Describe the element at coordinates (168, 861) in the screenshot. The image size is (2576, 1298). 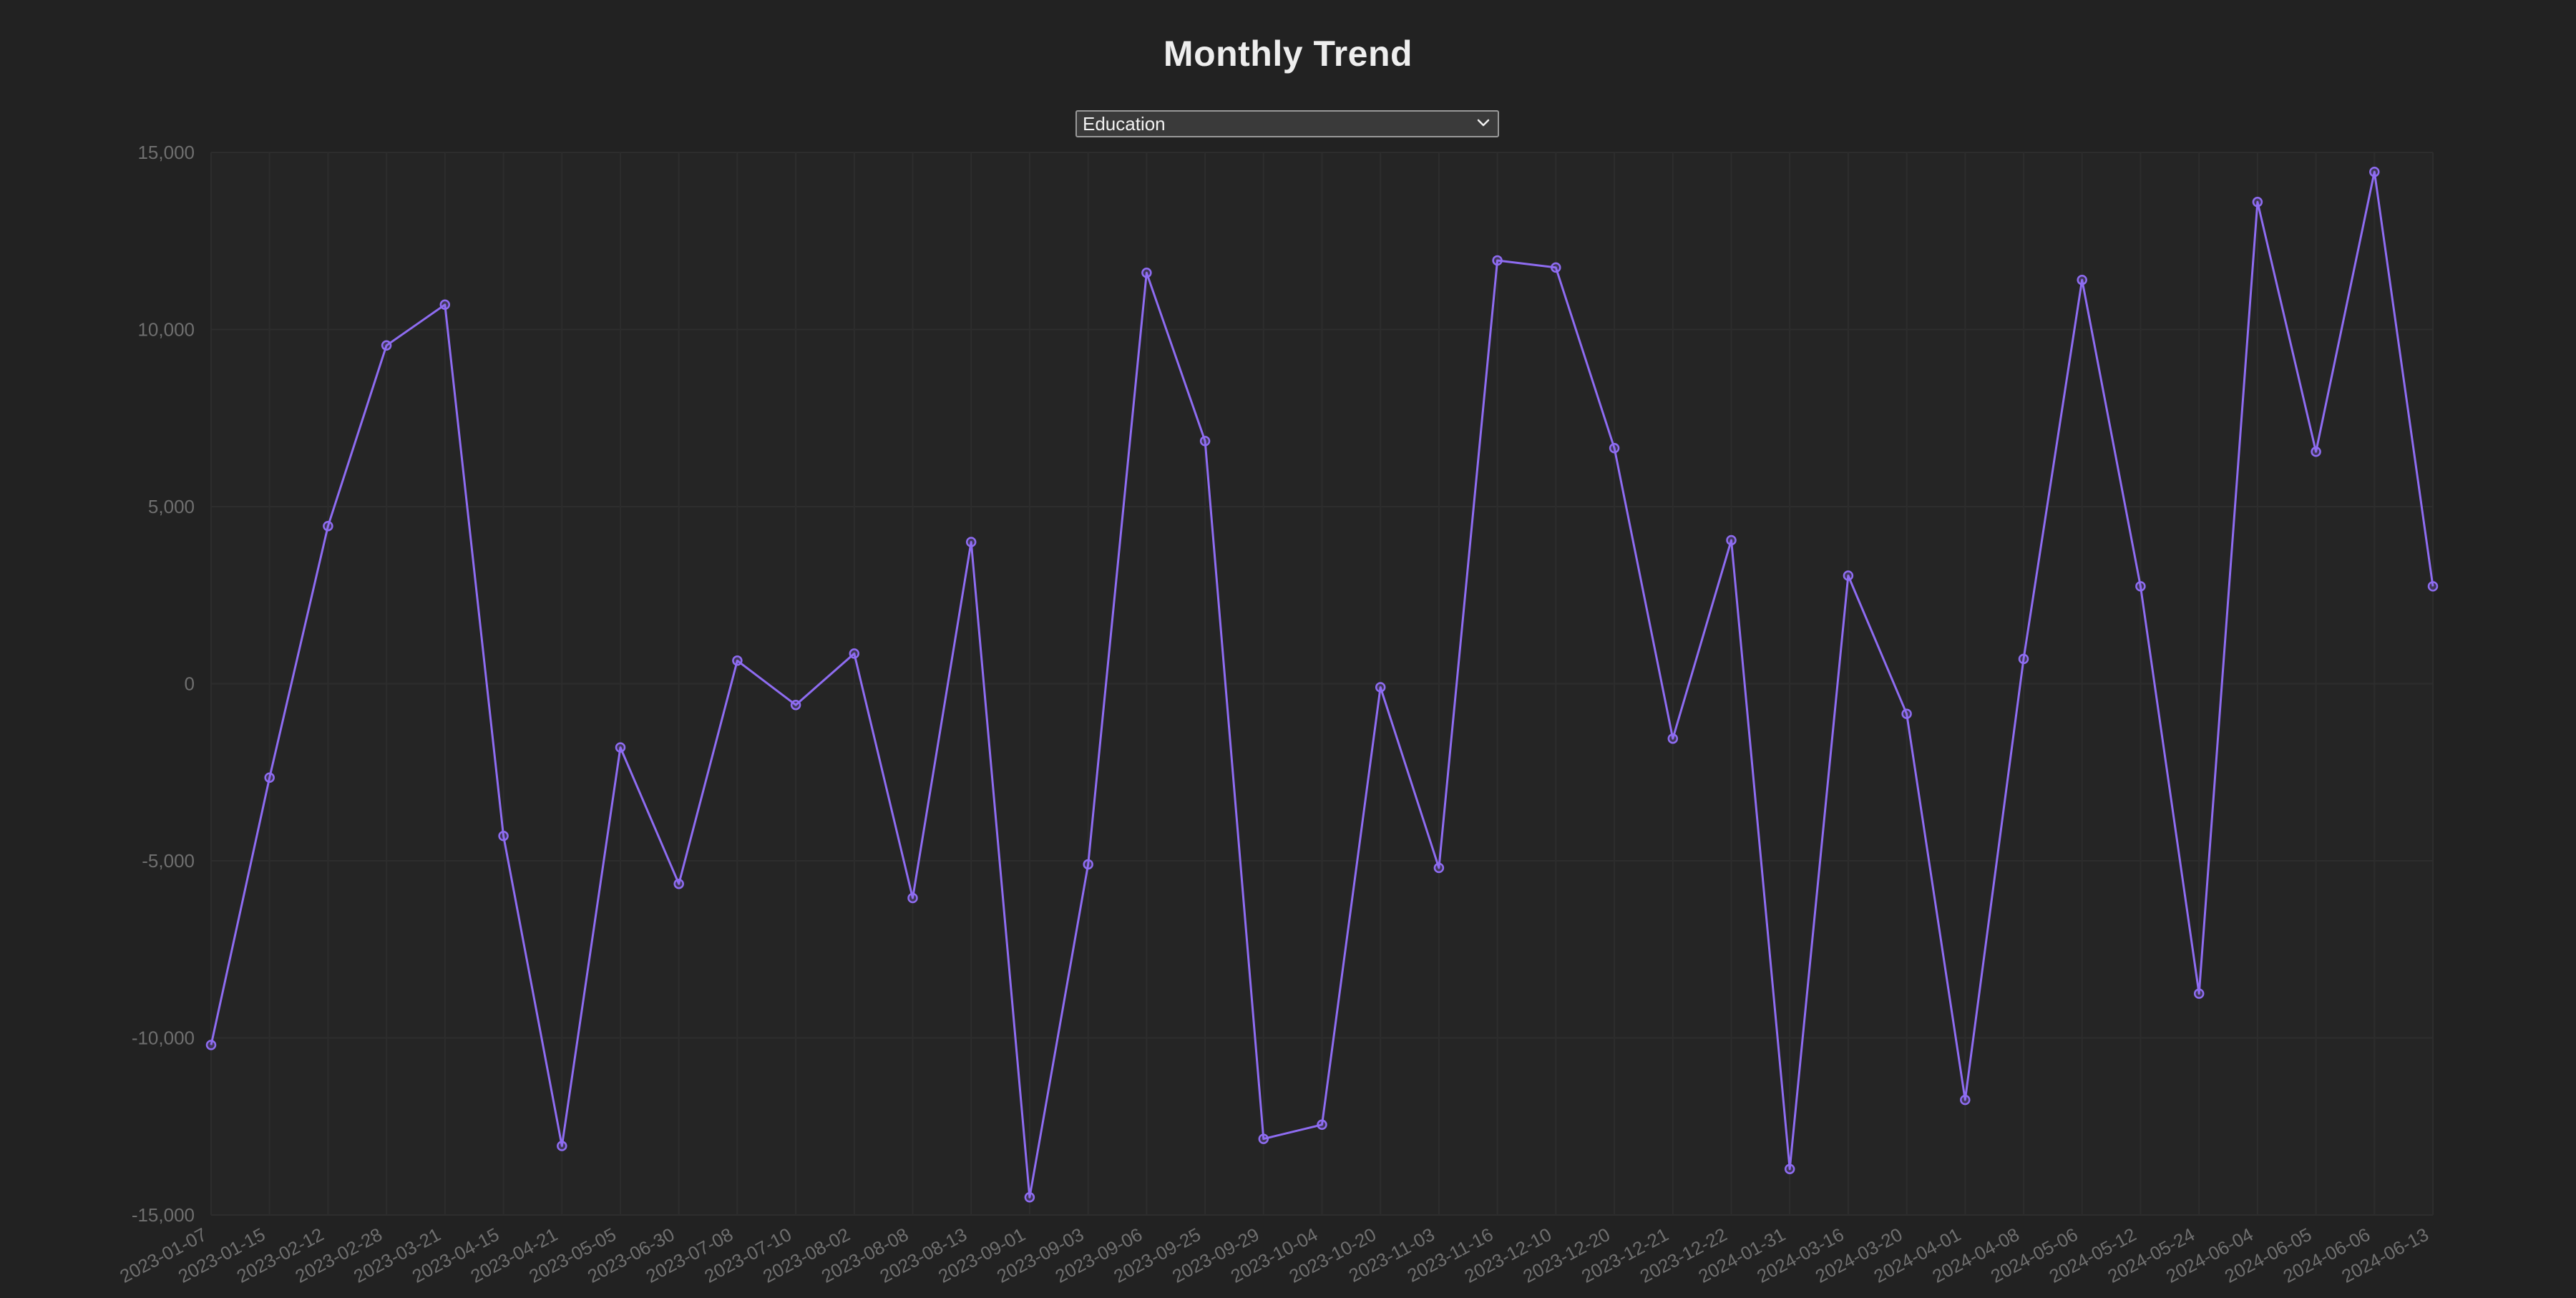
I see `y-tick-label: -5,000` at that location.